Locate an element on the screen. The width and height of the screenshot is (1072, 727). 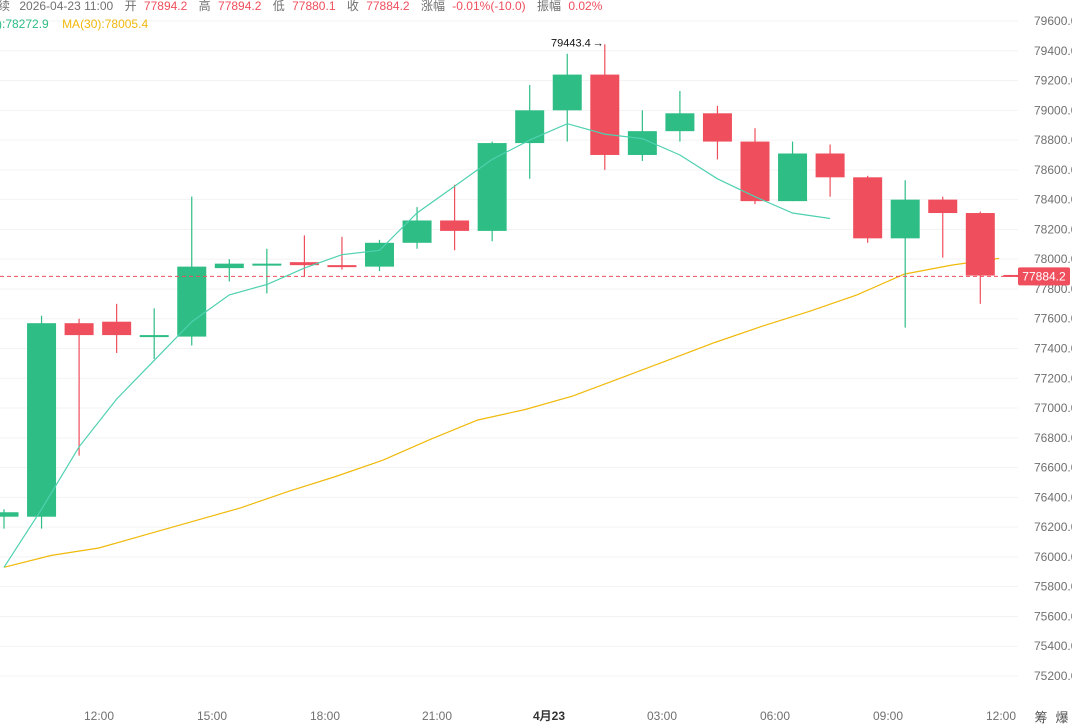
price-tag-value: 77884.2 is located at coordinates (1044, 276).